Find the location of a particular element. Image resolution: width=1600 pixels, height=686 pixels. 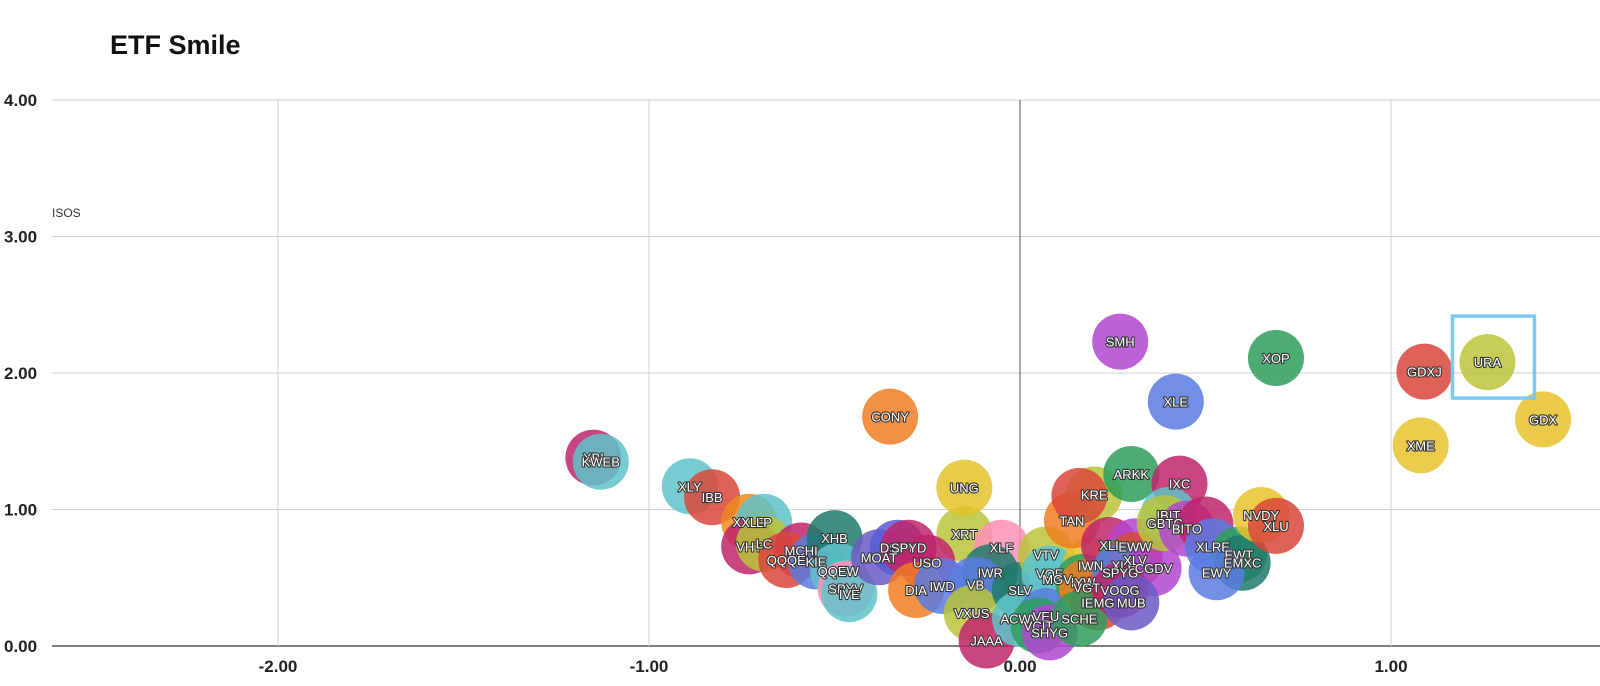

bubble-ung is located at coordinates (964, 487).